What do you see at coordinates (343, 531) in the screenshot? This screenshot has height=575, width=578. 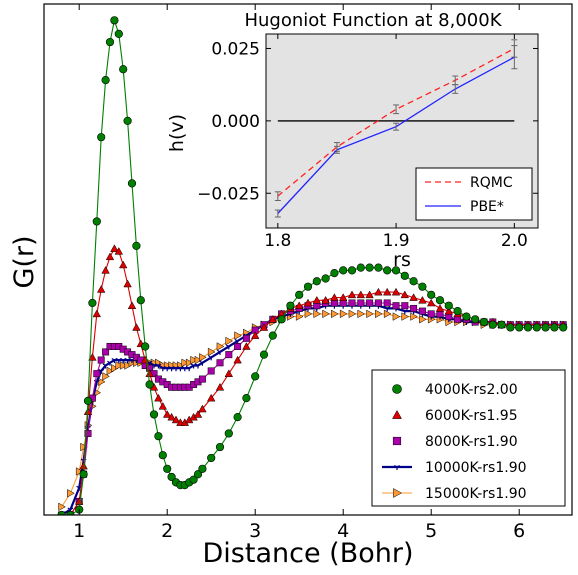 I see `x-tick-label: 4` at bounding box center [343, 531].